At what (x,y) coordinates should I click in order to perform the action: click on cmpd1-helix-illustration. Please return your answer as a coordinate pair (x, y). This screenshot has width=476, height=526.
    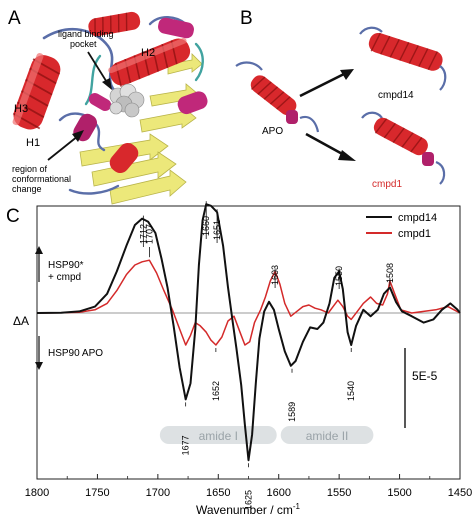
    Looking at the image, I should click on (403, 148).